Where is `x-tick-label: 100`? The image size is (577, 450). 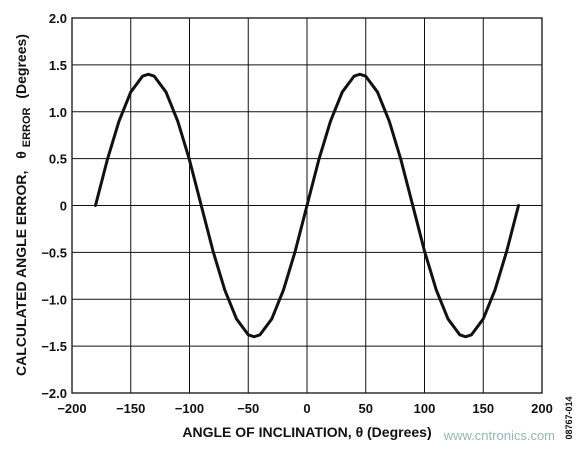 x-tick-label: 100 is located at coordinates (425, 408).